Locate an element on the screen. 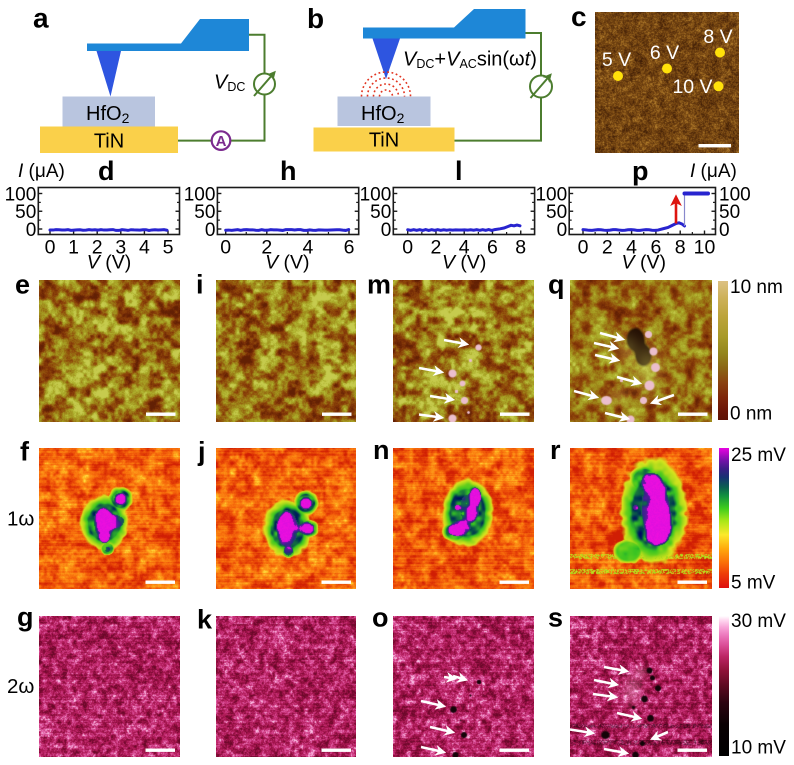  svg-text: r is located at coordinates (555, 450).